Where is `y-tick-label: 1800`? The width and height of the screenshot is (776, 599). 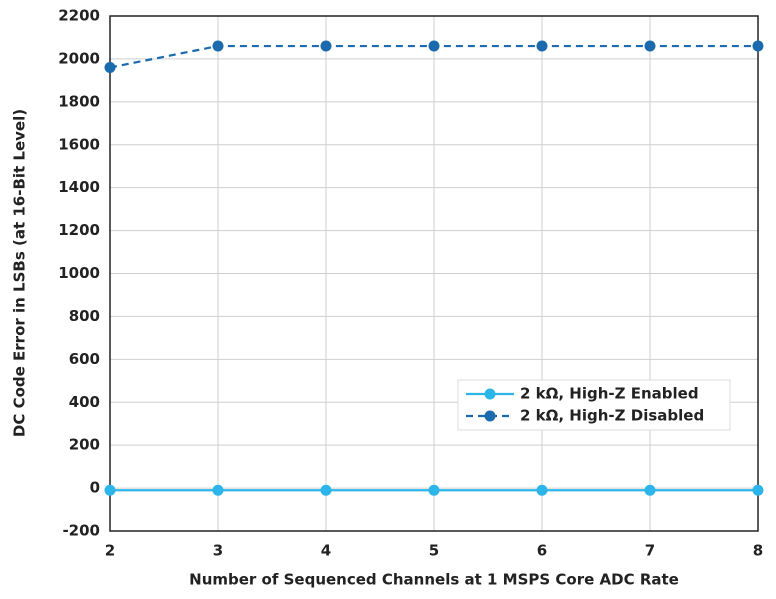 y-tick-label: 1800 is located at coordinates (79, 101).